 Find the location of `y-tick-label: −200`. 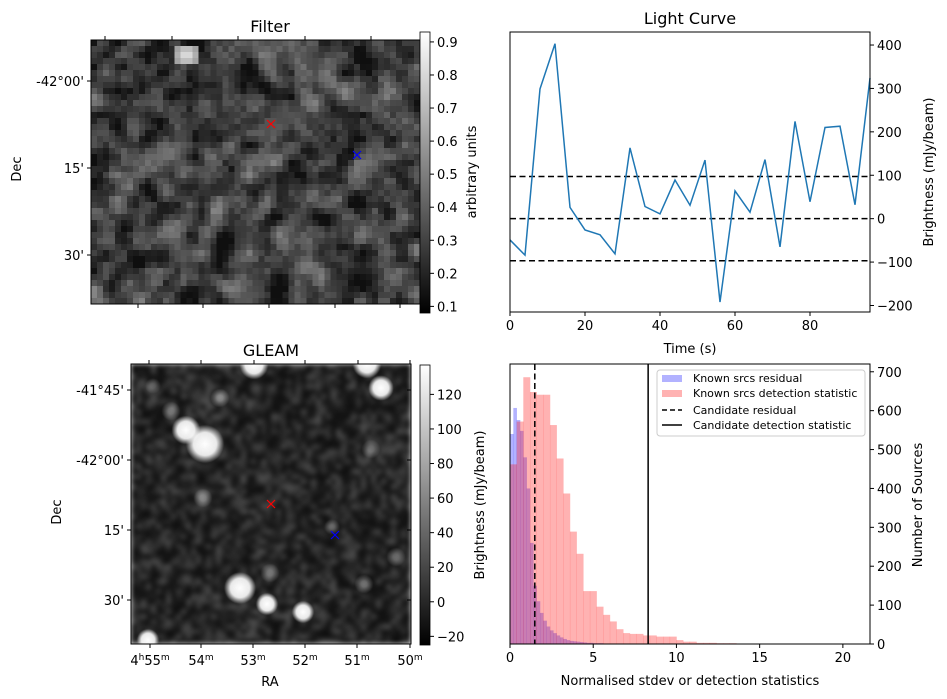

y-tick-label: −200 is located at coordinates (895, 306).